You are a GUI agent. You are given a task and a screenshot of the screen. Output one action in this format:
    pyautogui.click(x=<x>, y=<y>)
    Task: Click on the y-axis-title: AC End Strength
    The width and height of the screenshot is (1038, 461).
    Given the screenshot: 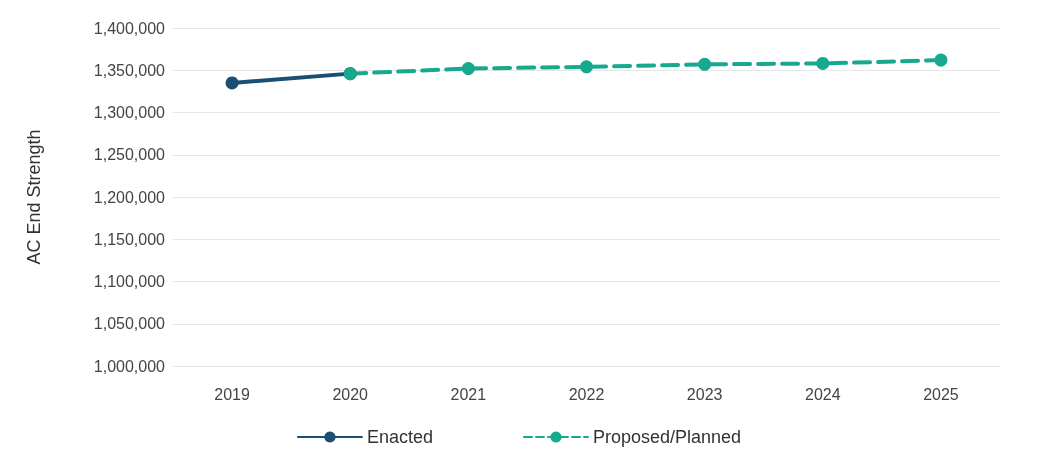 What is the action you would take?
    pyautogui.click(x=34, y=197)
    